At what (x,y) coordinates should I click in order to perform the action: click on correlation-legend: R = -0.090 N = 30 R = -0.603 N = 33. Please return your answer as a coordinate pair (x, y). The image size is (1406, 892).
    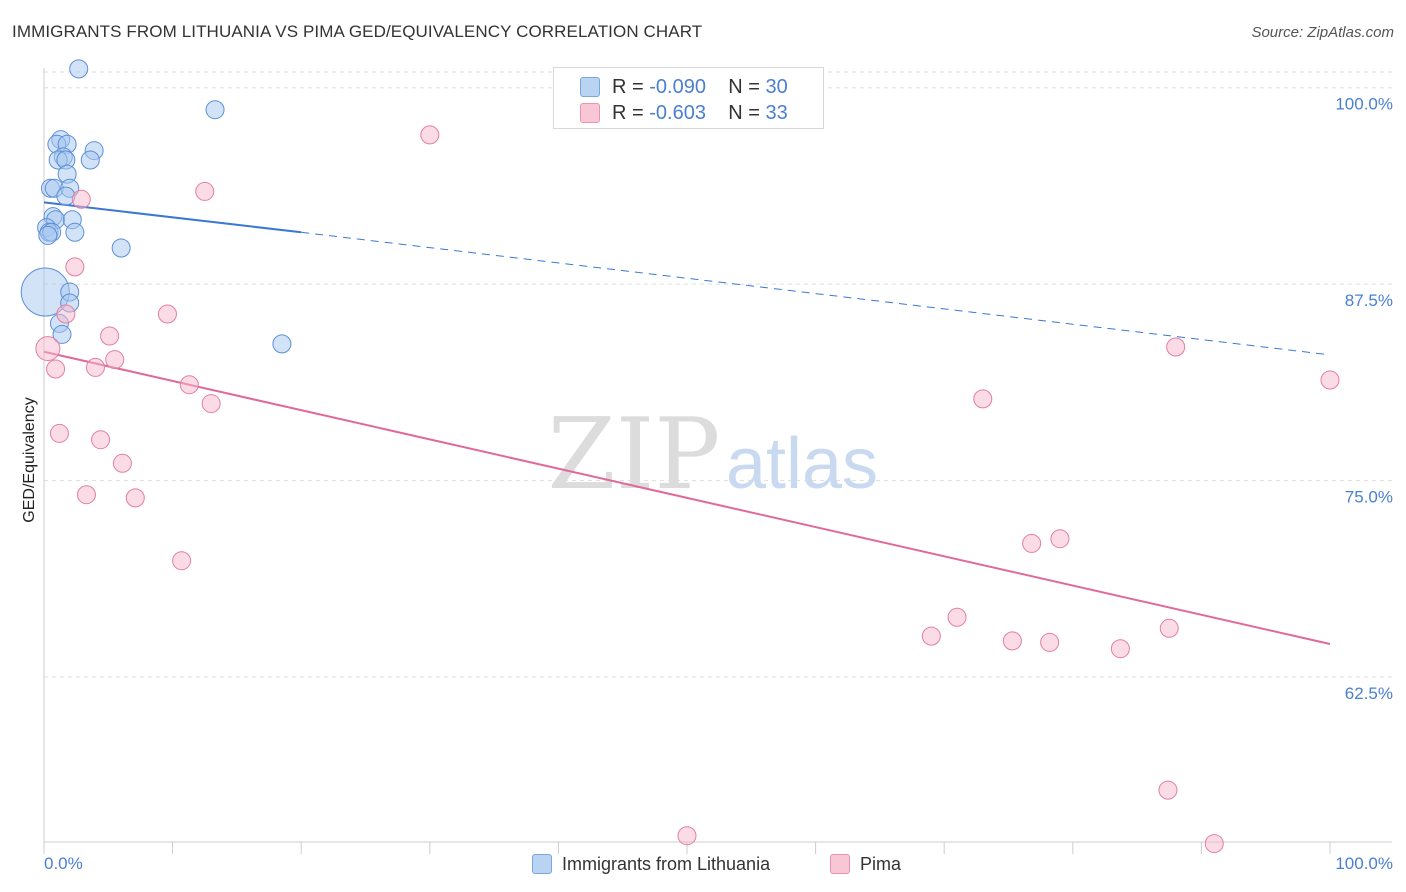
    Looking at the image, I should click on (688, 98).